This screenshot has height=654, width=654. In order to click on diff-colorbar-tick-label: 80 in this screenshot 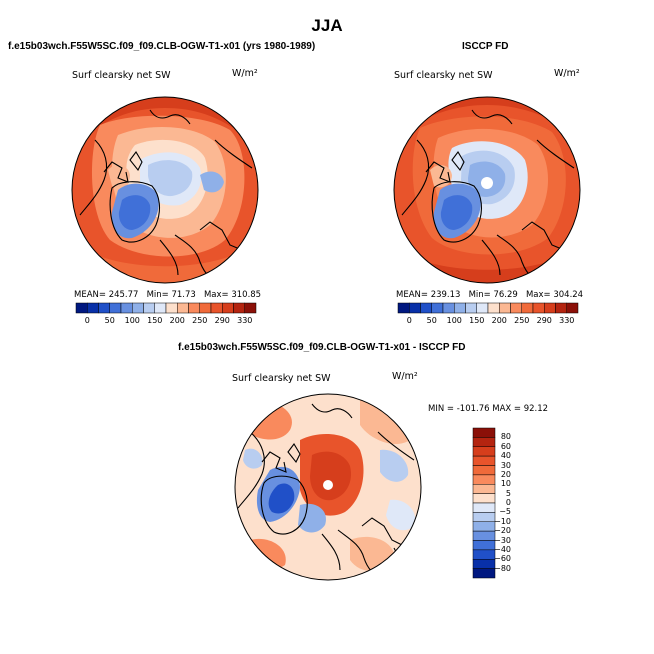, I will do `click(505, 437)`.